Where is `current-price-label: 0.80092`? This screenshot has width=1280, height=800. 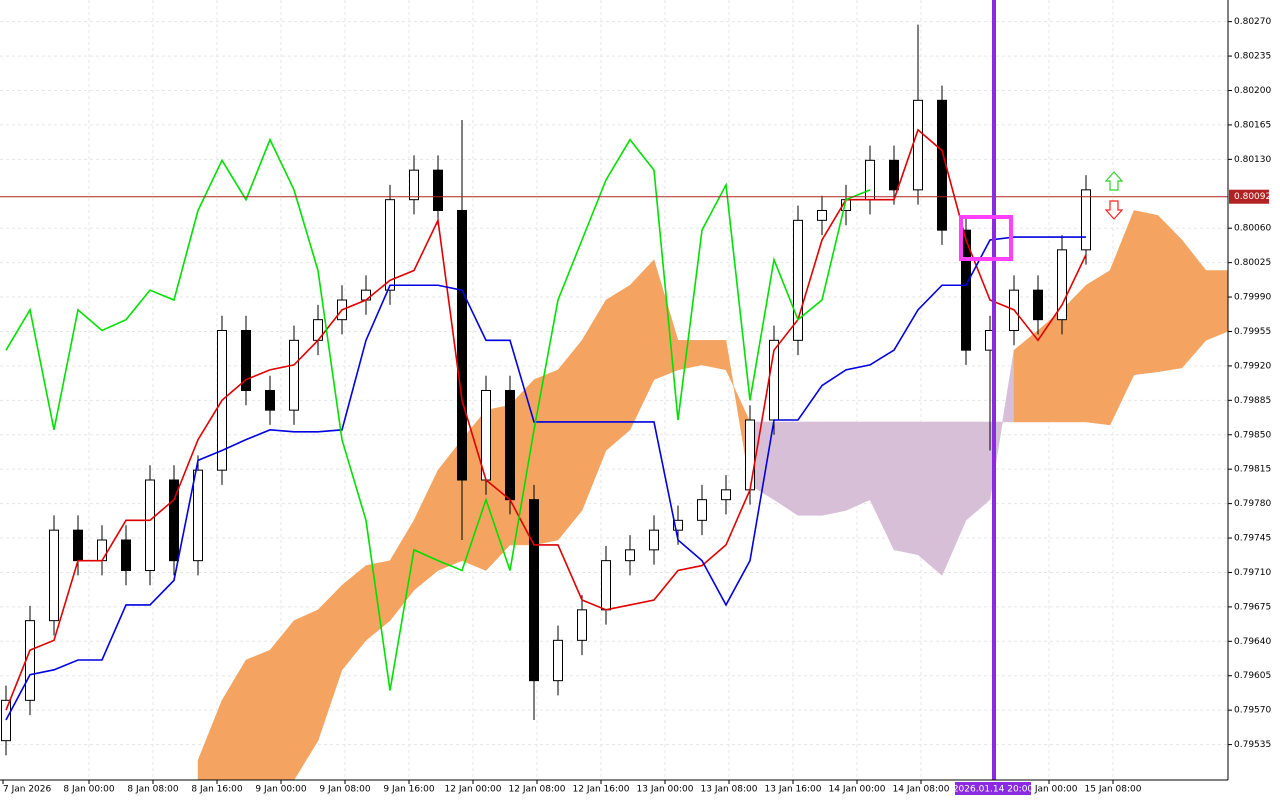 current-price-label: 0.80092 is located at coordinates (1252, 197).